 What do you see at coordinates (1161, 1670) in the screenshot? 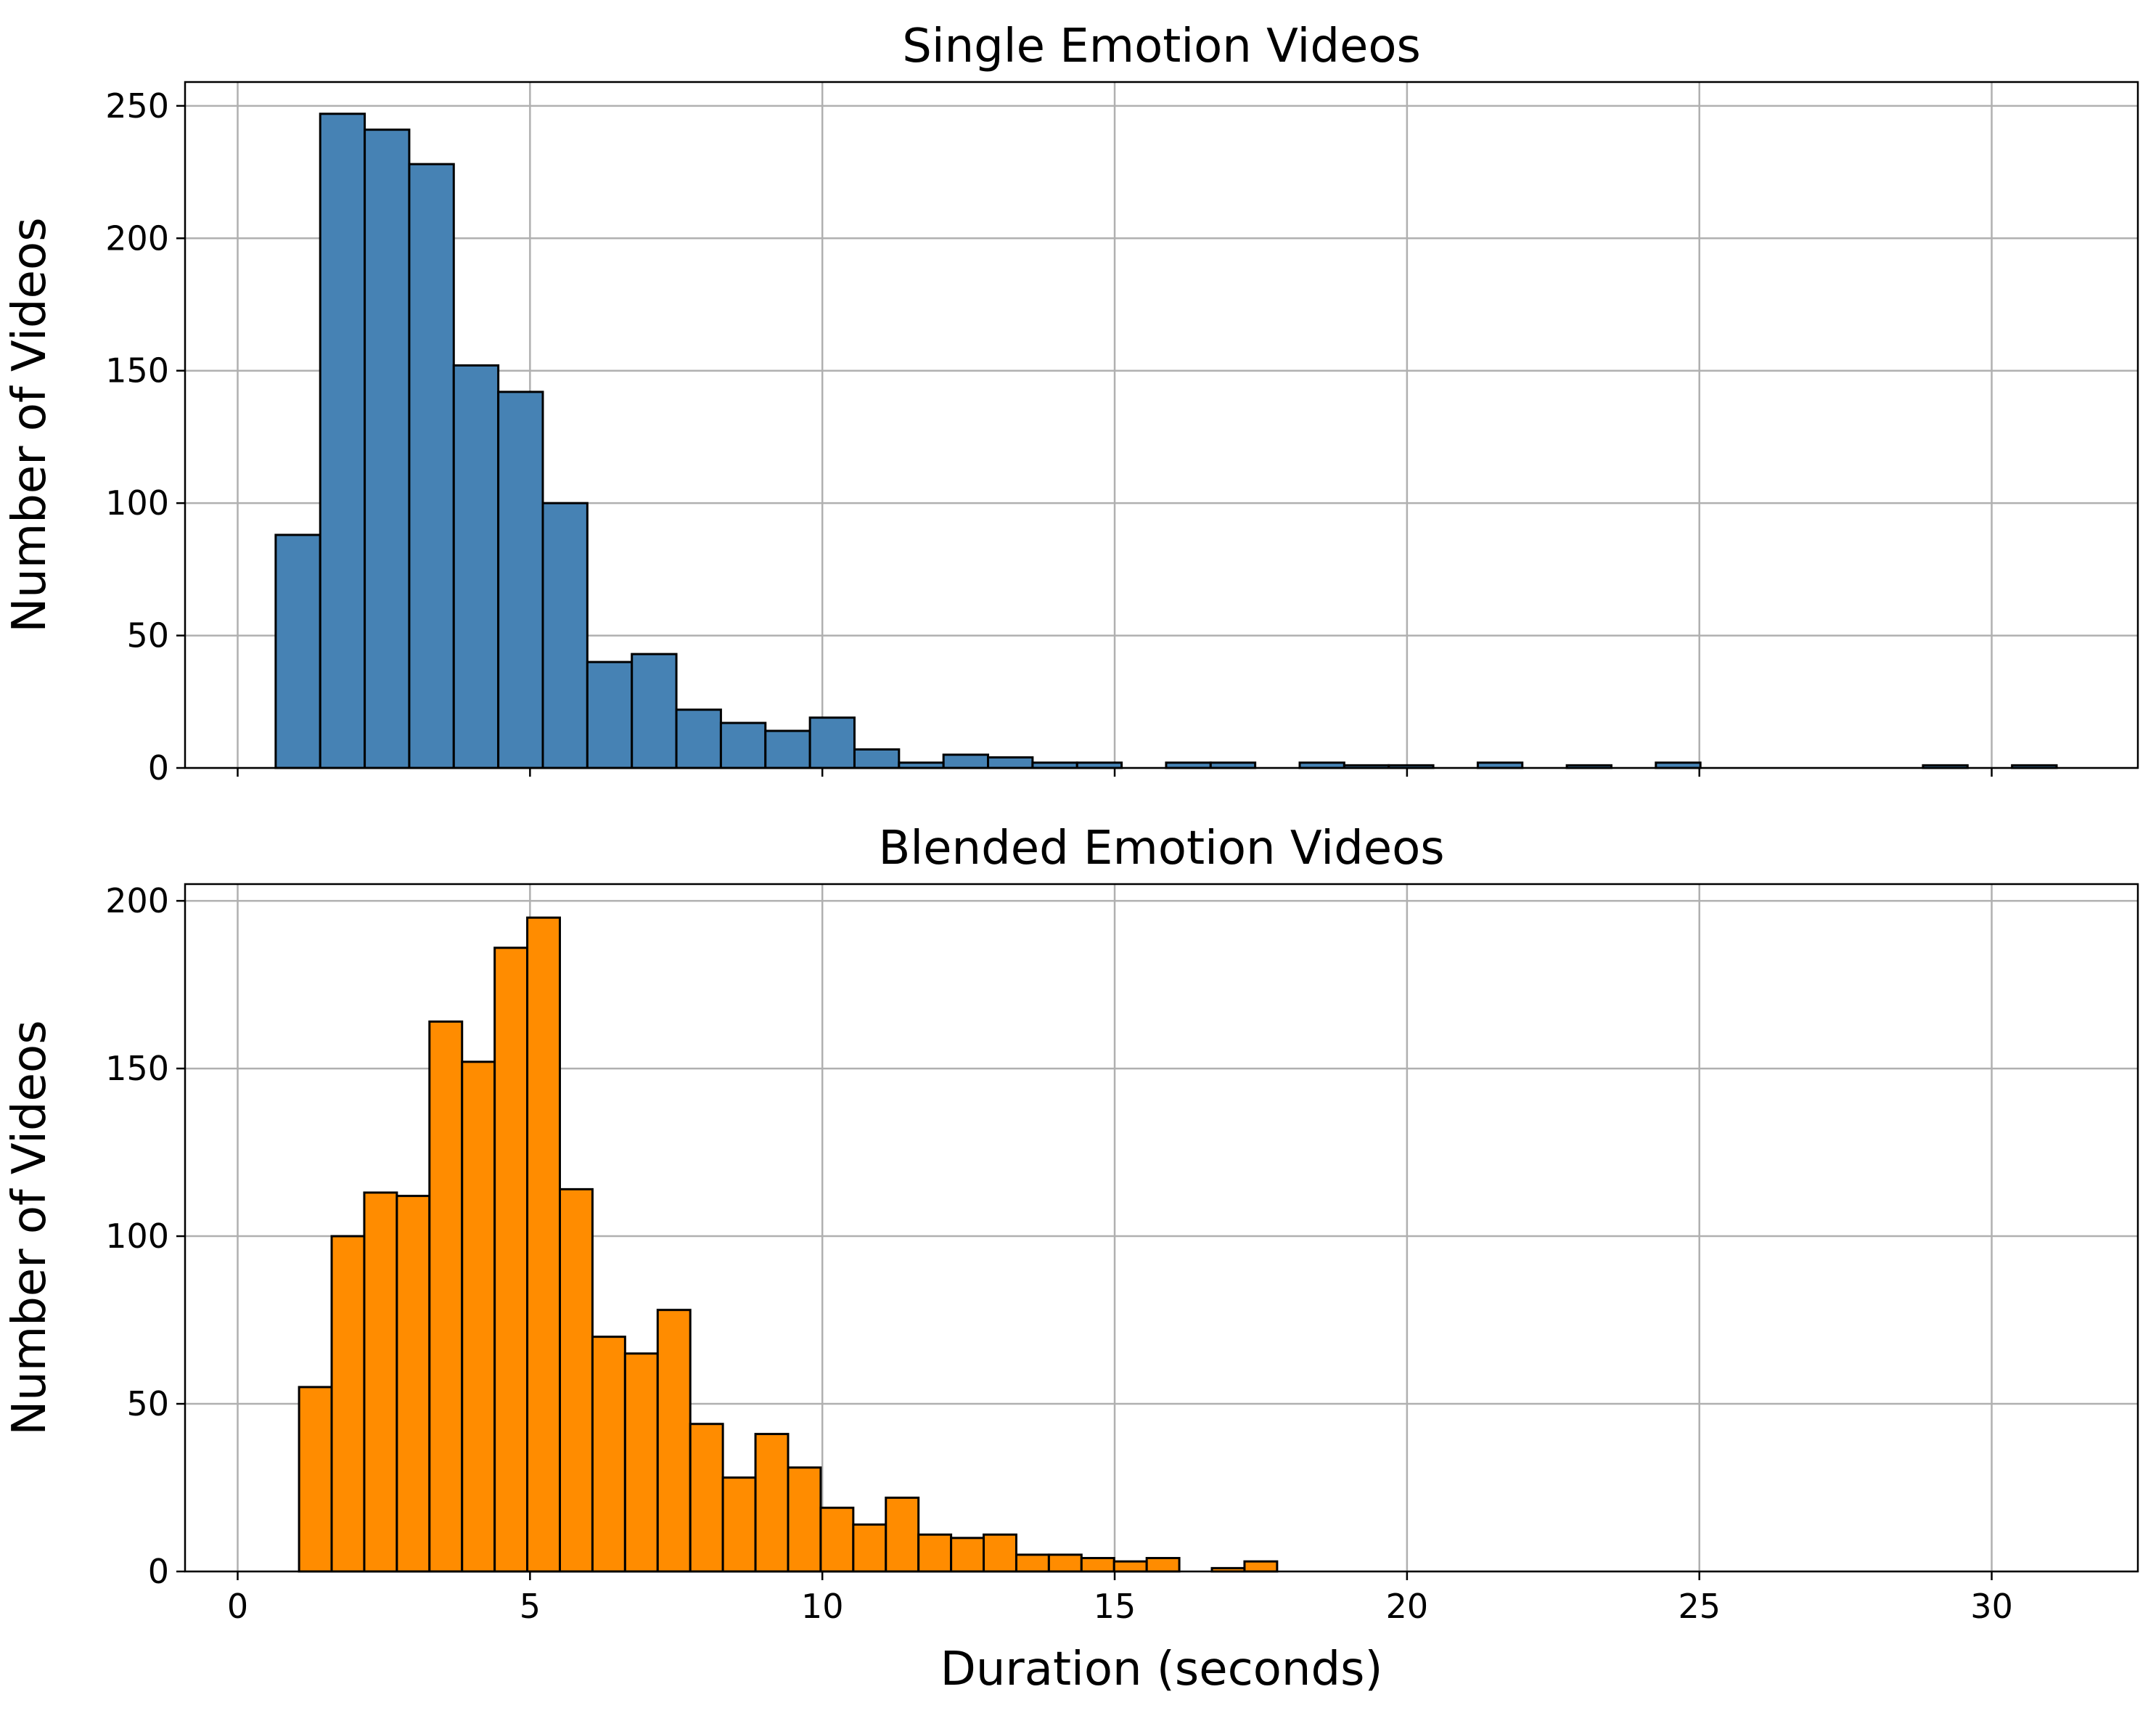
I see `x-axis-label: Duration (seconds)` at bounding box center [1161, 1670].